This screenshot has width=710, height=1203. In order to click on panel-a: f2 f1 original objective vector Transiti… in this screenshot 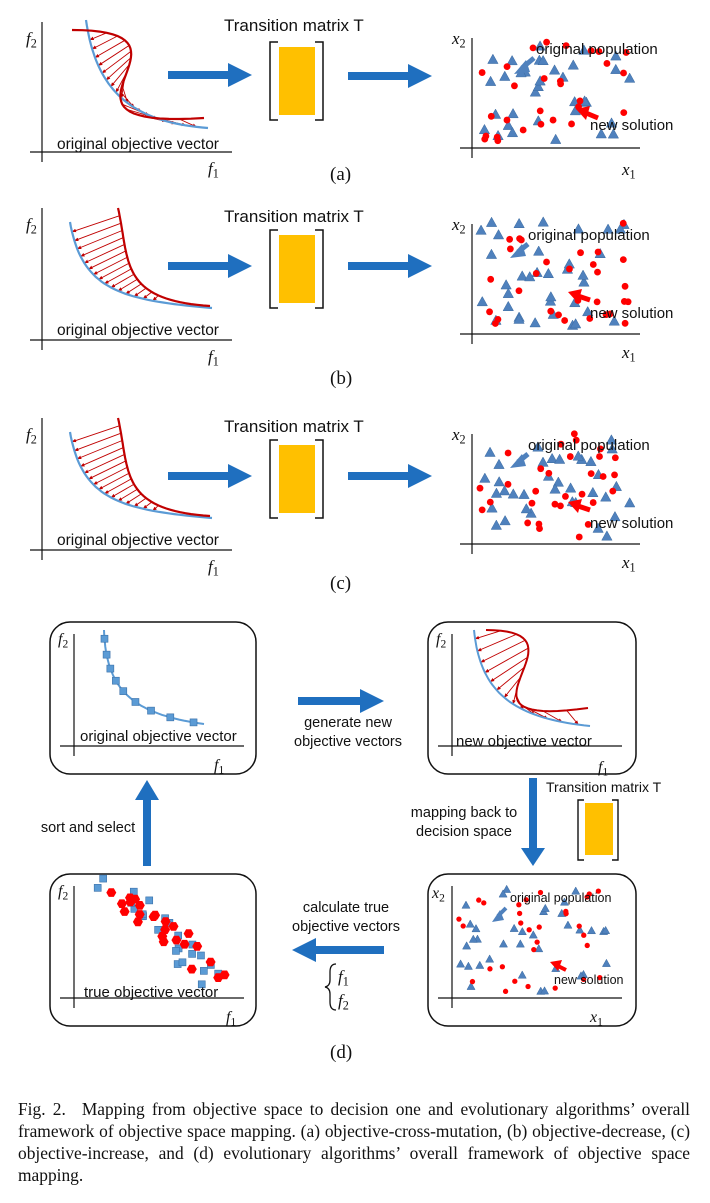, I will do `click(349, 100)`.